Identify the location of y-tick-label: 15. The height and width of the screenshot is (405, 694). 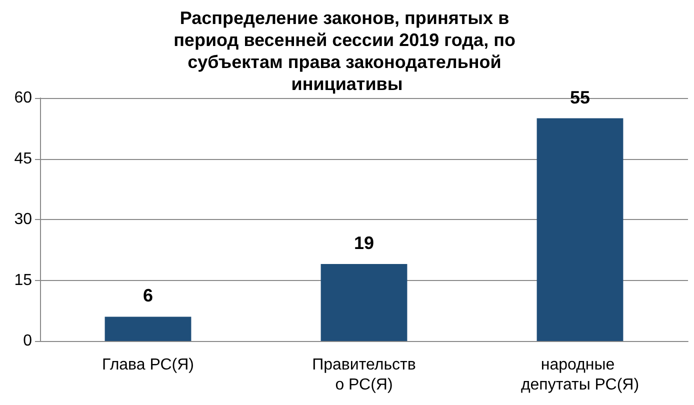
(23, 280).